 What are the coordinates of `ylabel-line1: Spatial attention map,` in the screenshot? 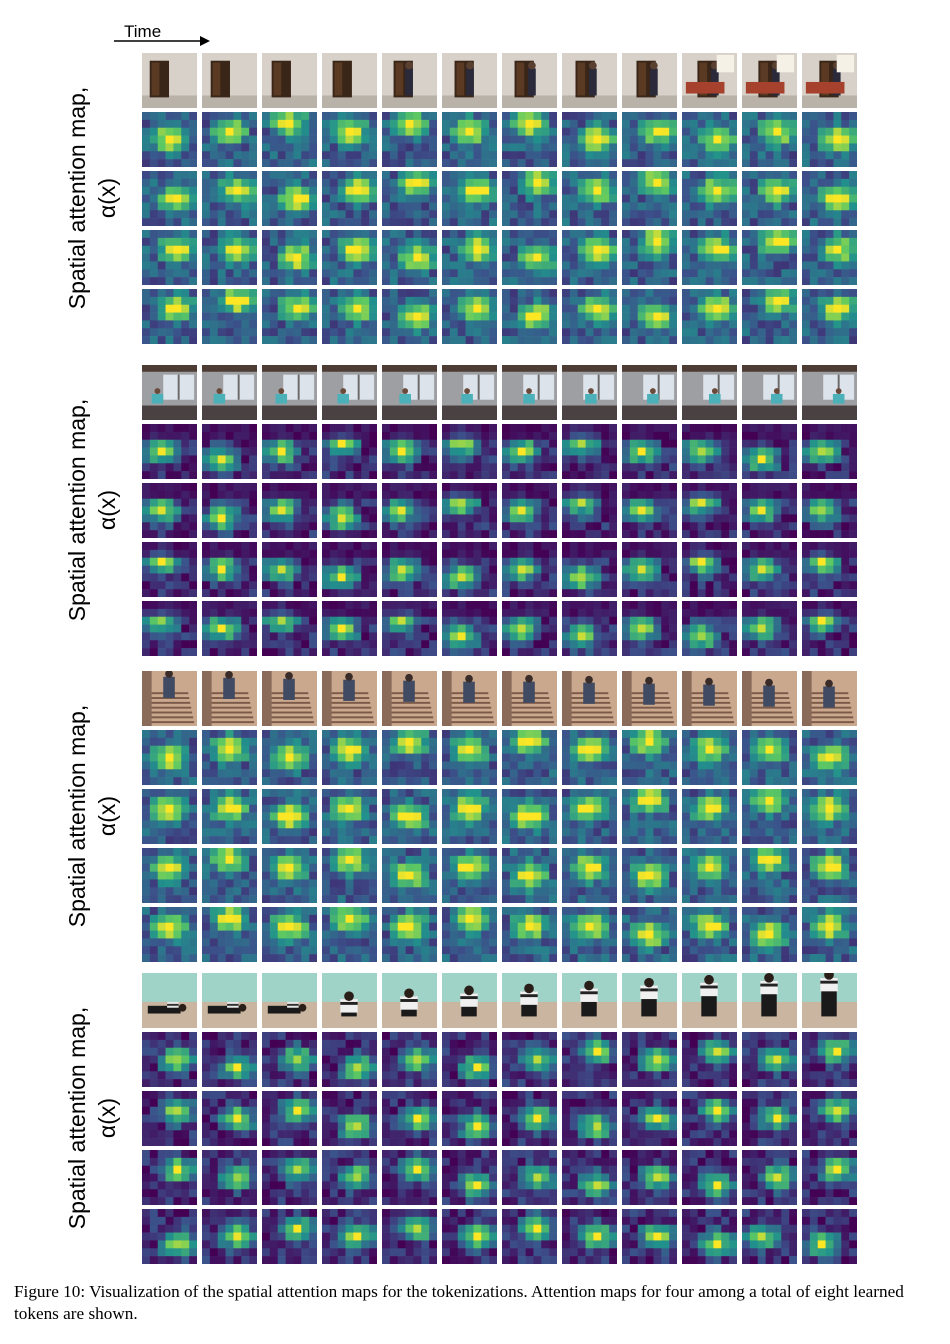 It's located at (77, 1117).